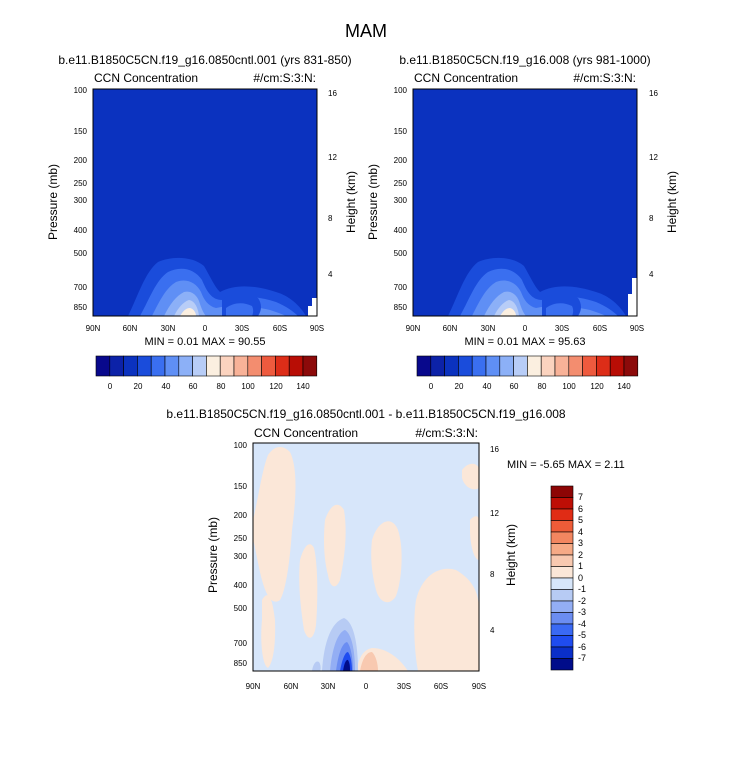 Image resolution: width=733 pixels, height=766 pixels. Describe the element at coordinates (580, 566) in the screenshot. I see `cbar-label: 1` at that location.